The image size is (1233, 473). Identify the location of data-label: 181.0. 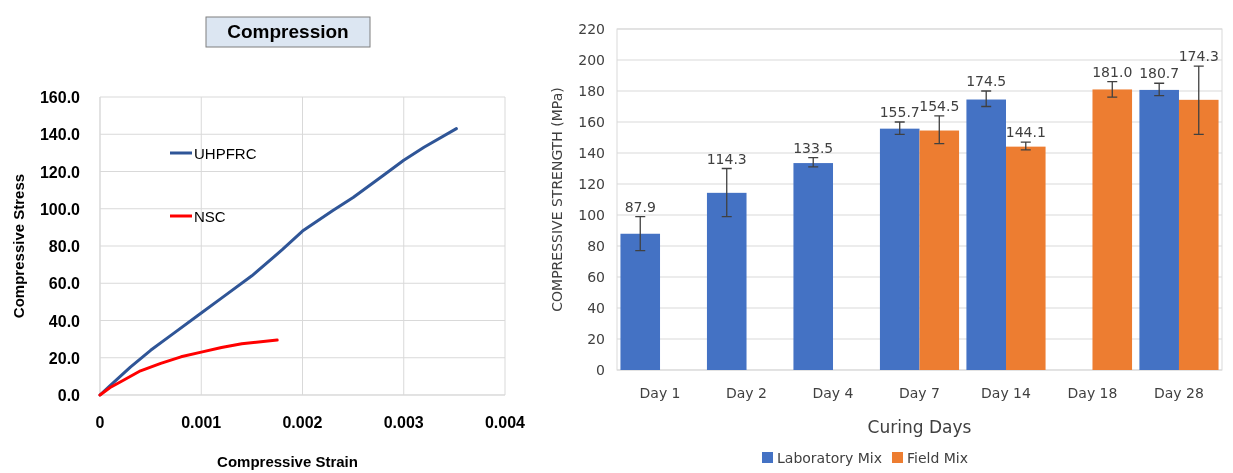
(1112, 71).